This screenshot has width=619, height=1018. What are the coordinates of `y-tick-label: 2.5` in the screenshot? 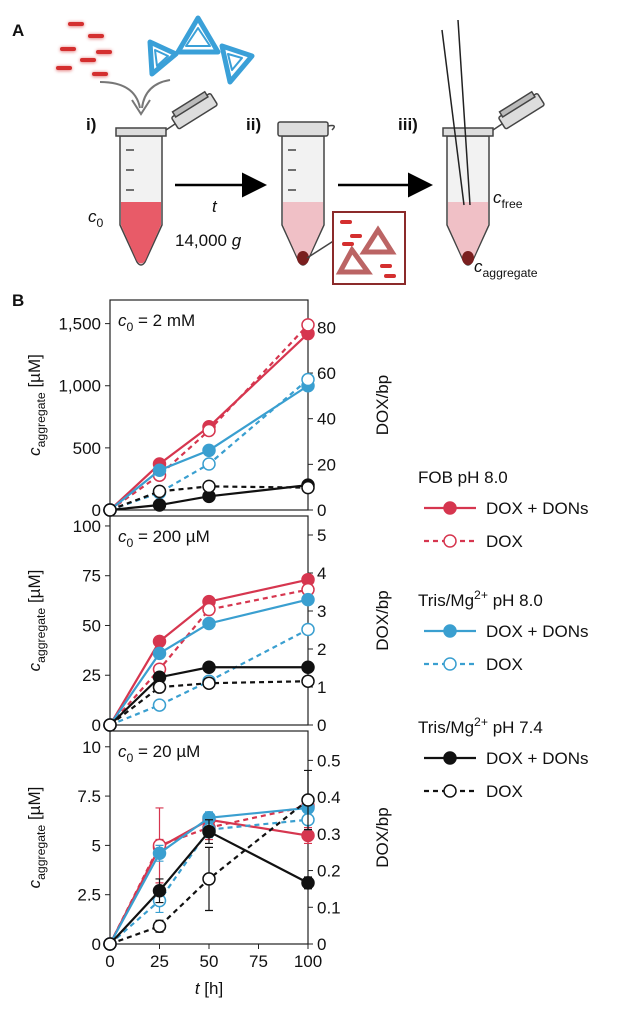 It's located at (89, 895).